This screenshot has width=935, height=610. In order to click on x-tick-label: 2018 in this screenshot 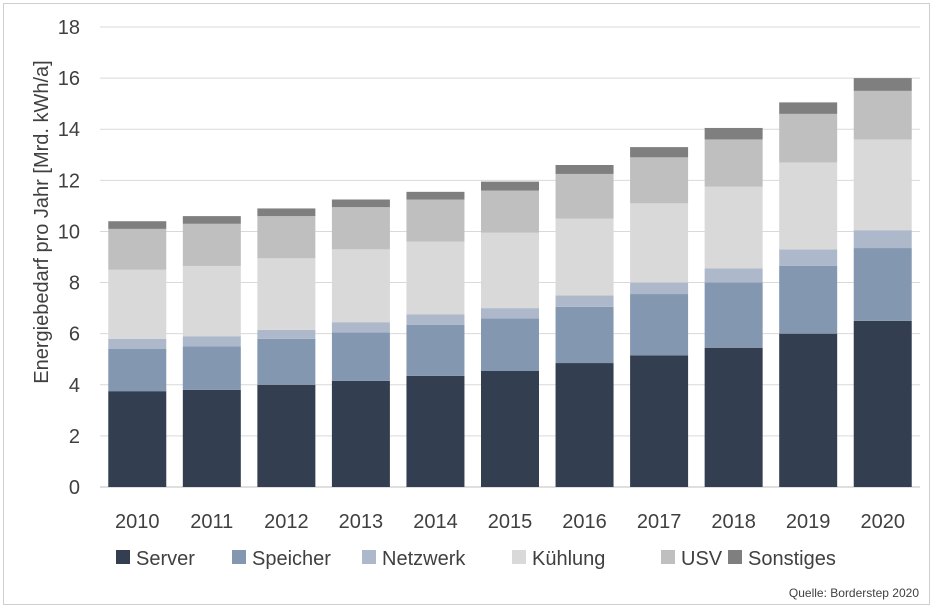, I will do `click(733, 522)`.